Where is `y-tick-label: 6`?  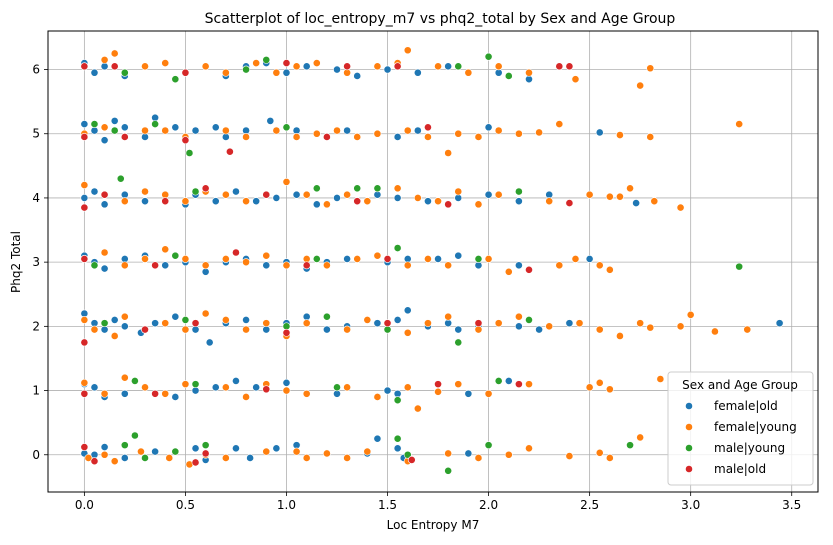
y-tick-label: 6 is located at coordinates (36, 70).